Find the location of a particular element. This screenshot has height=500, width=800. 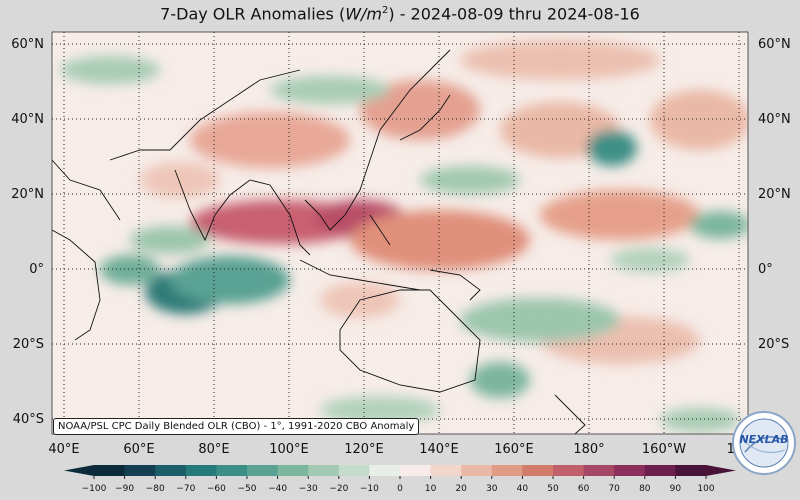

colorbar-tick-label: −60 is located at coordinates (216, 489).